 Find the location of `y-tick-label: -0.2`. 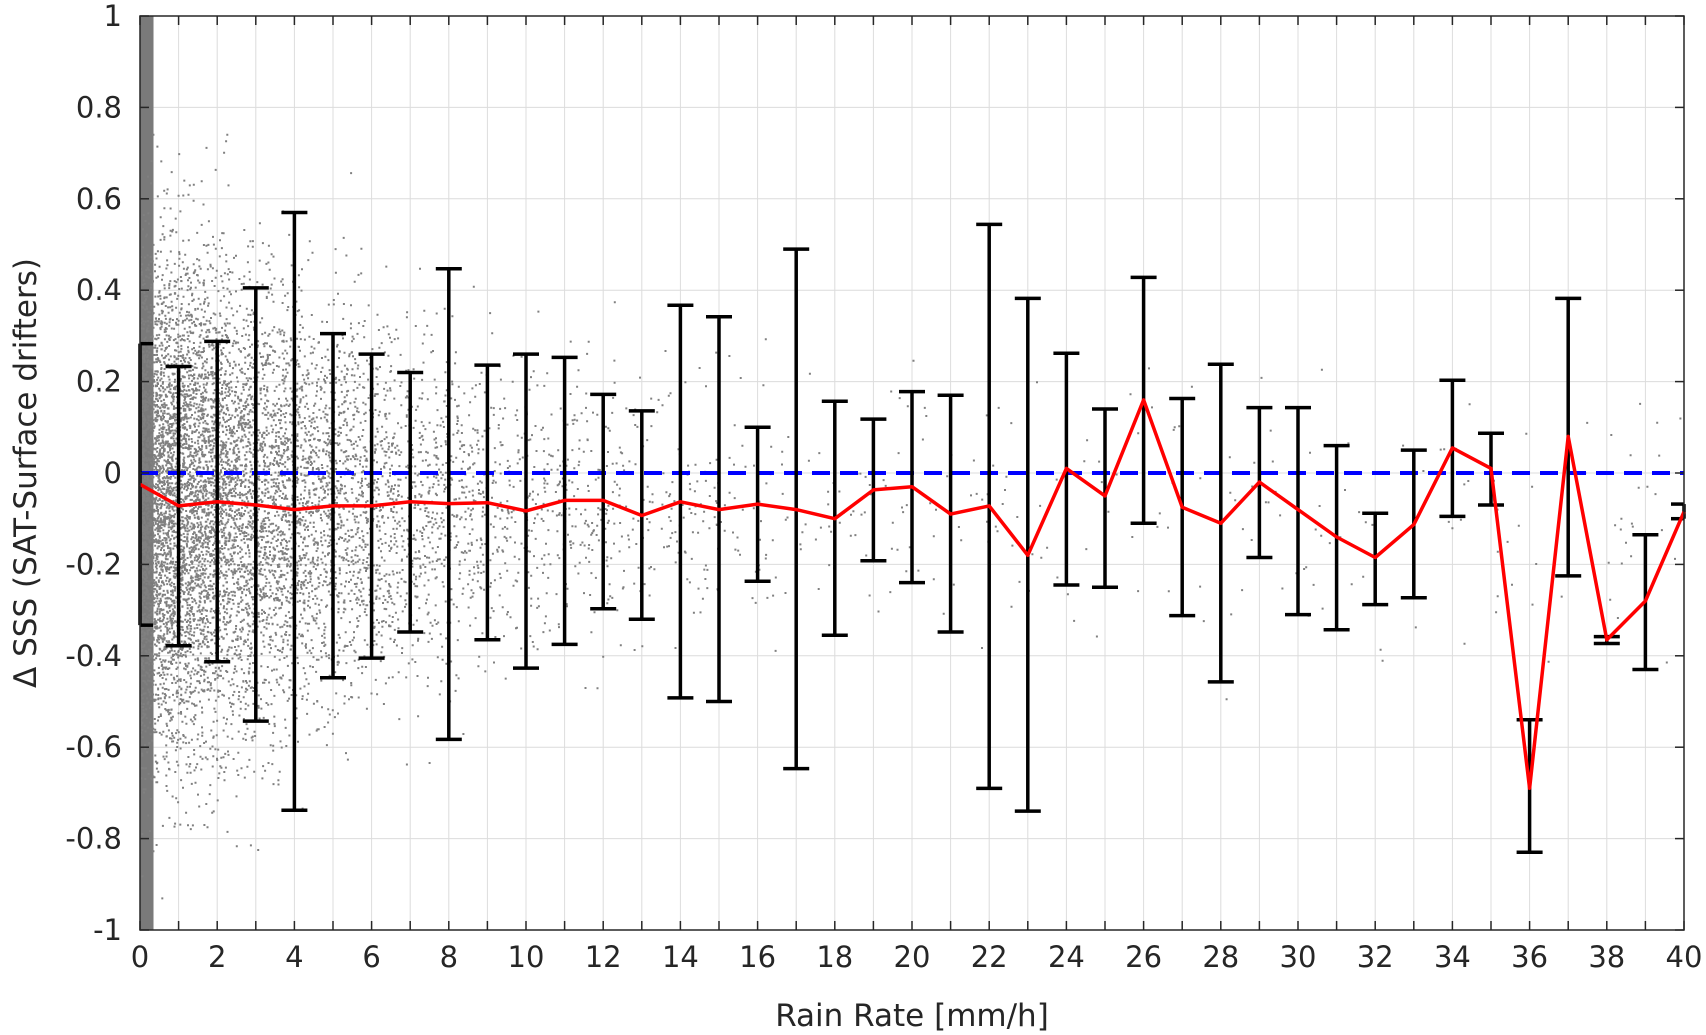

y-tick-label: -0.2 is located at coordinates (93, 564).